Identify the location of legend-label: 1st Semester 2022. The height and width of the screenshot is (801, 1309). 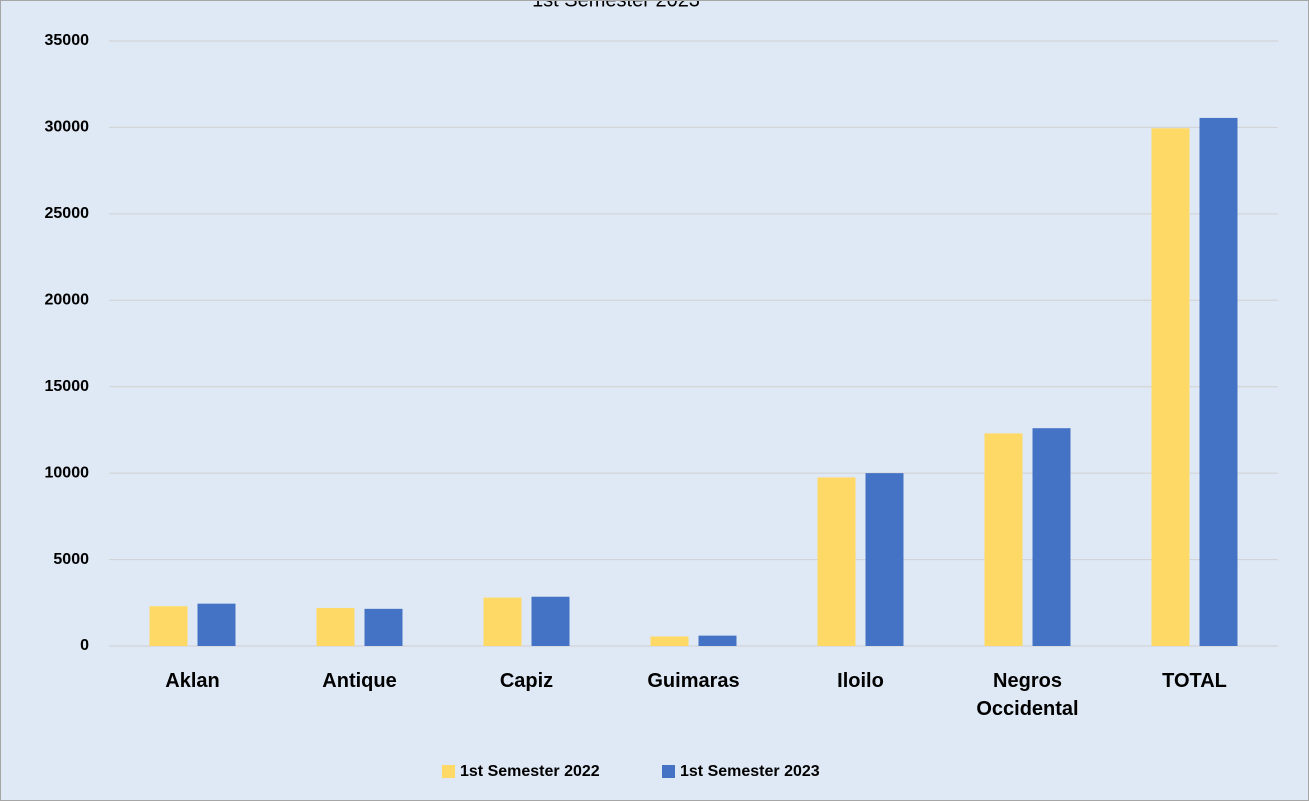
(530, 771).